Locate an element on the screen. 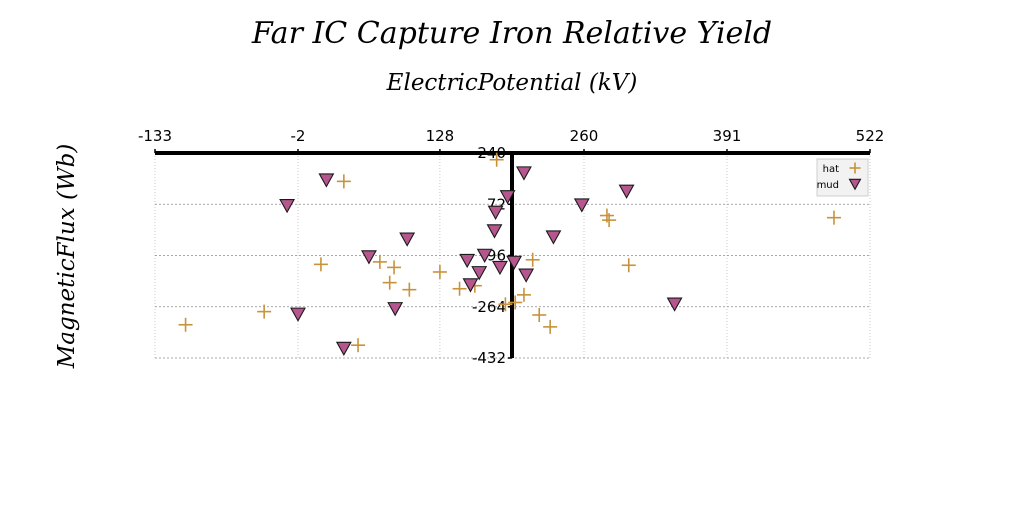 Image resolution: width=1024 pixels, height=512 pixels. x-tick-label: 391 is located at coordinates (727, 136).